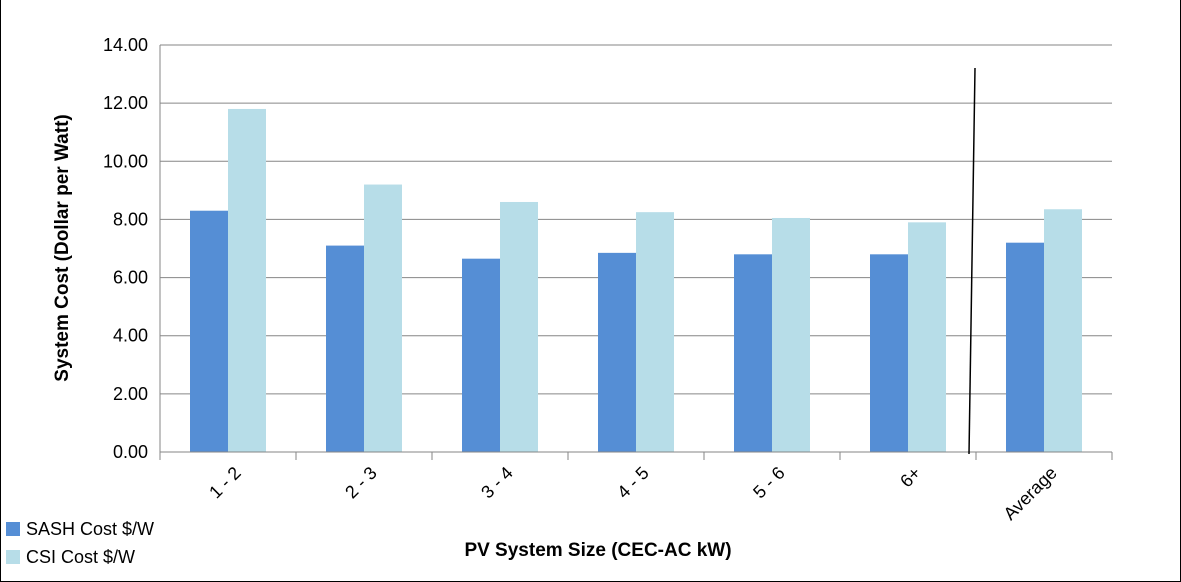 Image resolution: width=1181 pixels, height=582 pixels. Describe the element at coordinates (361, 483) in the screenshot. I see `x-tick-label: 2 - 3` at that location.